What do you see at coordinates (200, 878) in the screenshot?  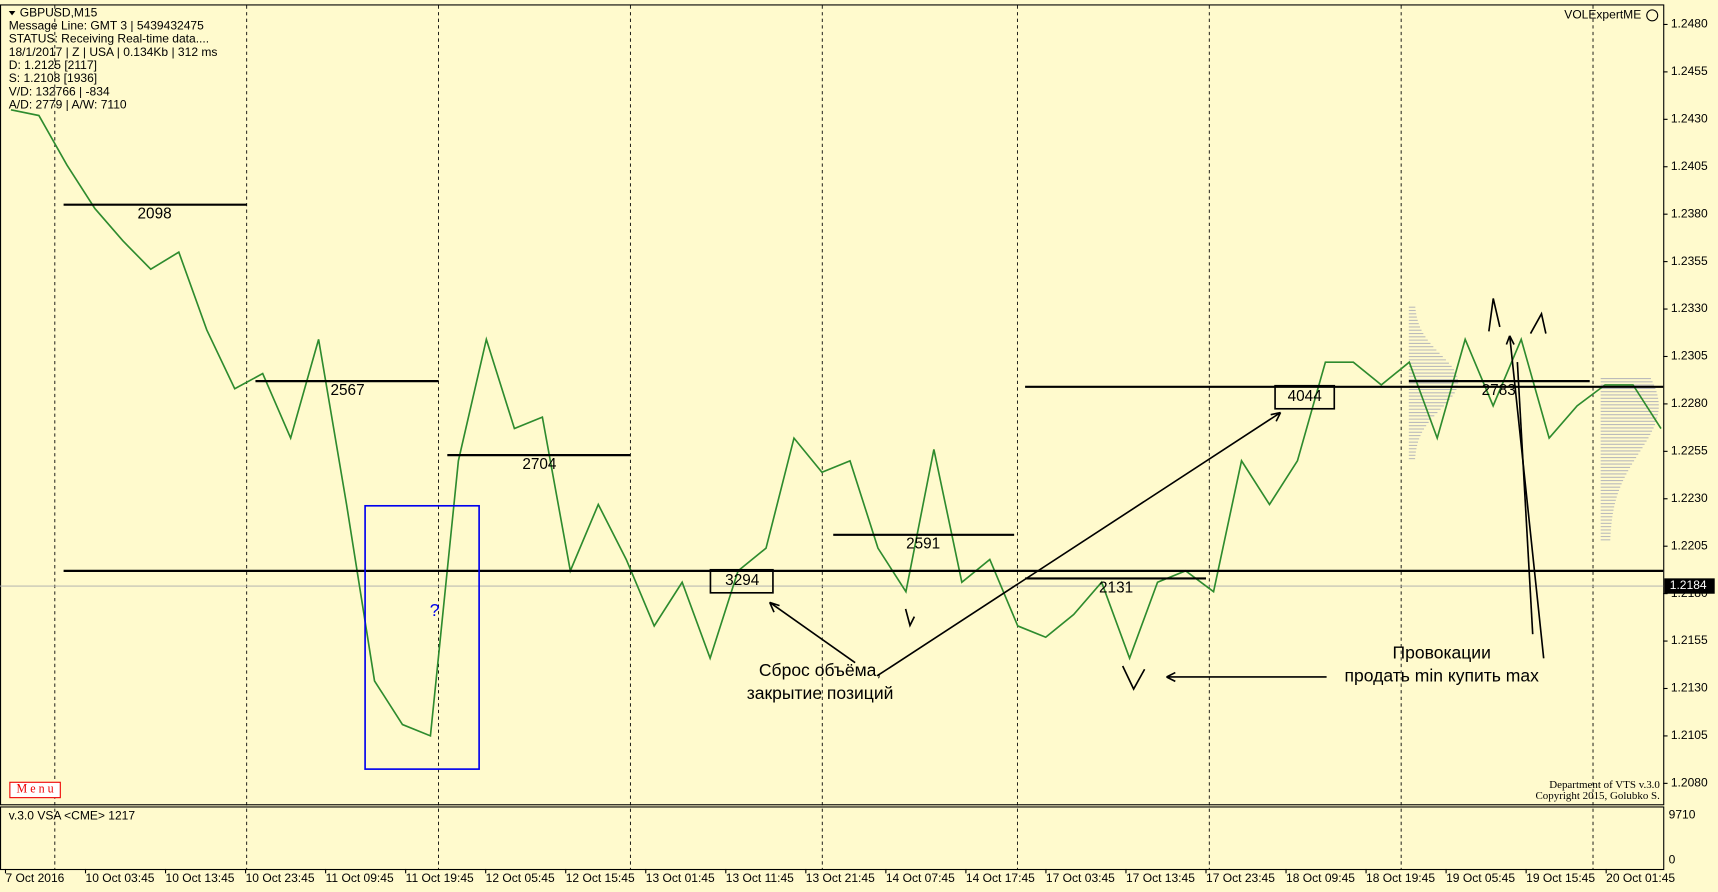 I see `x-tick-label: 10 Oct 13:45` at bounding box center [200, 878].